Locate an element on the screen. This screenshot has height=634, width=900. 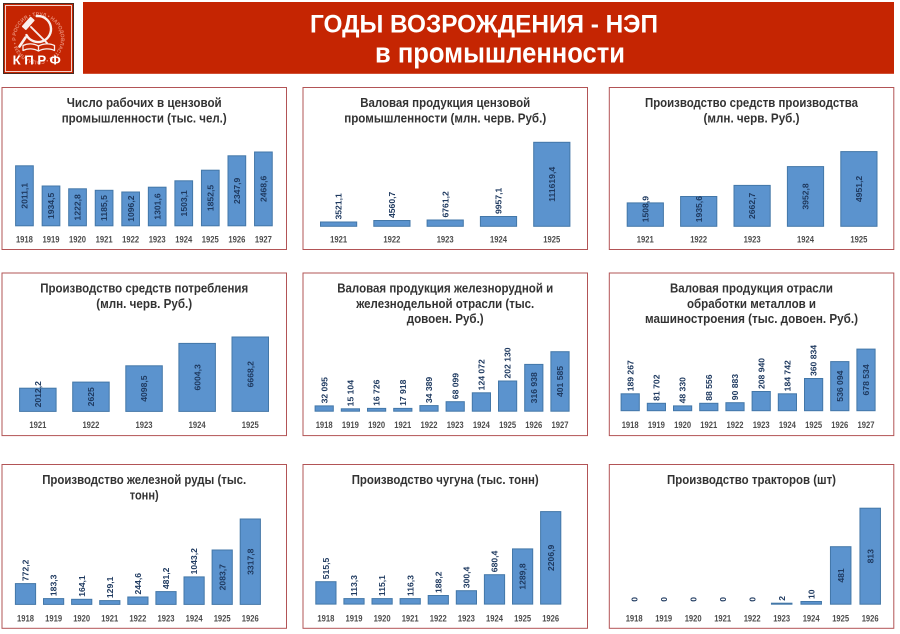
svg-text: (млн. черв. Руб.) is located at coordinates (752, 118).